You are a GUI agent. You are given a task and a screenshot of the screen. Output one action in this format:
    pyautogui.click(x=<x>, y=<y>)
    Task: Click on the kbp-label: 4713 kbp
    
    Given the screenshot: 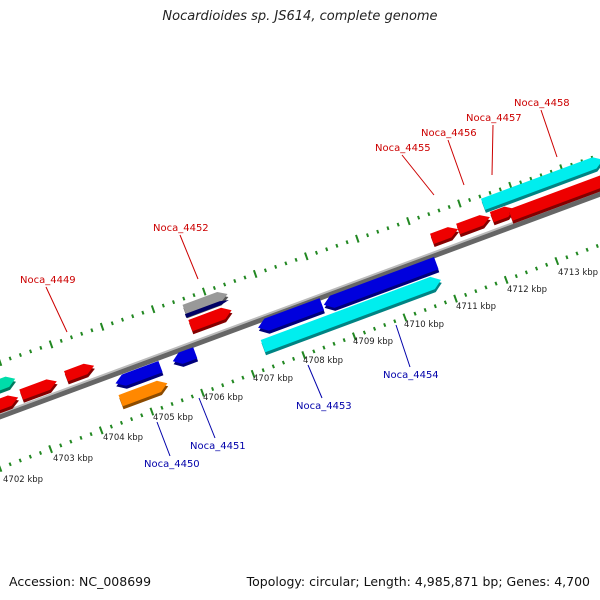 What is the action you would take?
    pyautogui.click(x=578, y=273)
    